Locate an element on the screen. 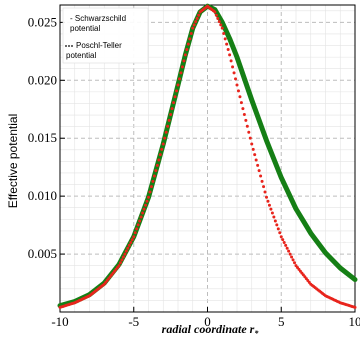 This screenshot has width=360, height=341. x-tick-label: -10 is located at coordinates (59, 321).